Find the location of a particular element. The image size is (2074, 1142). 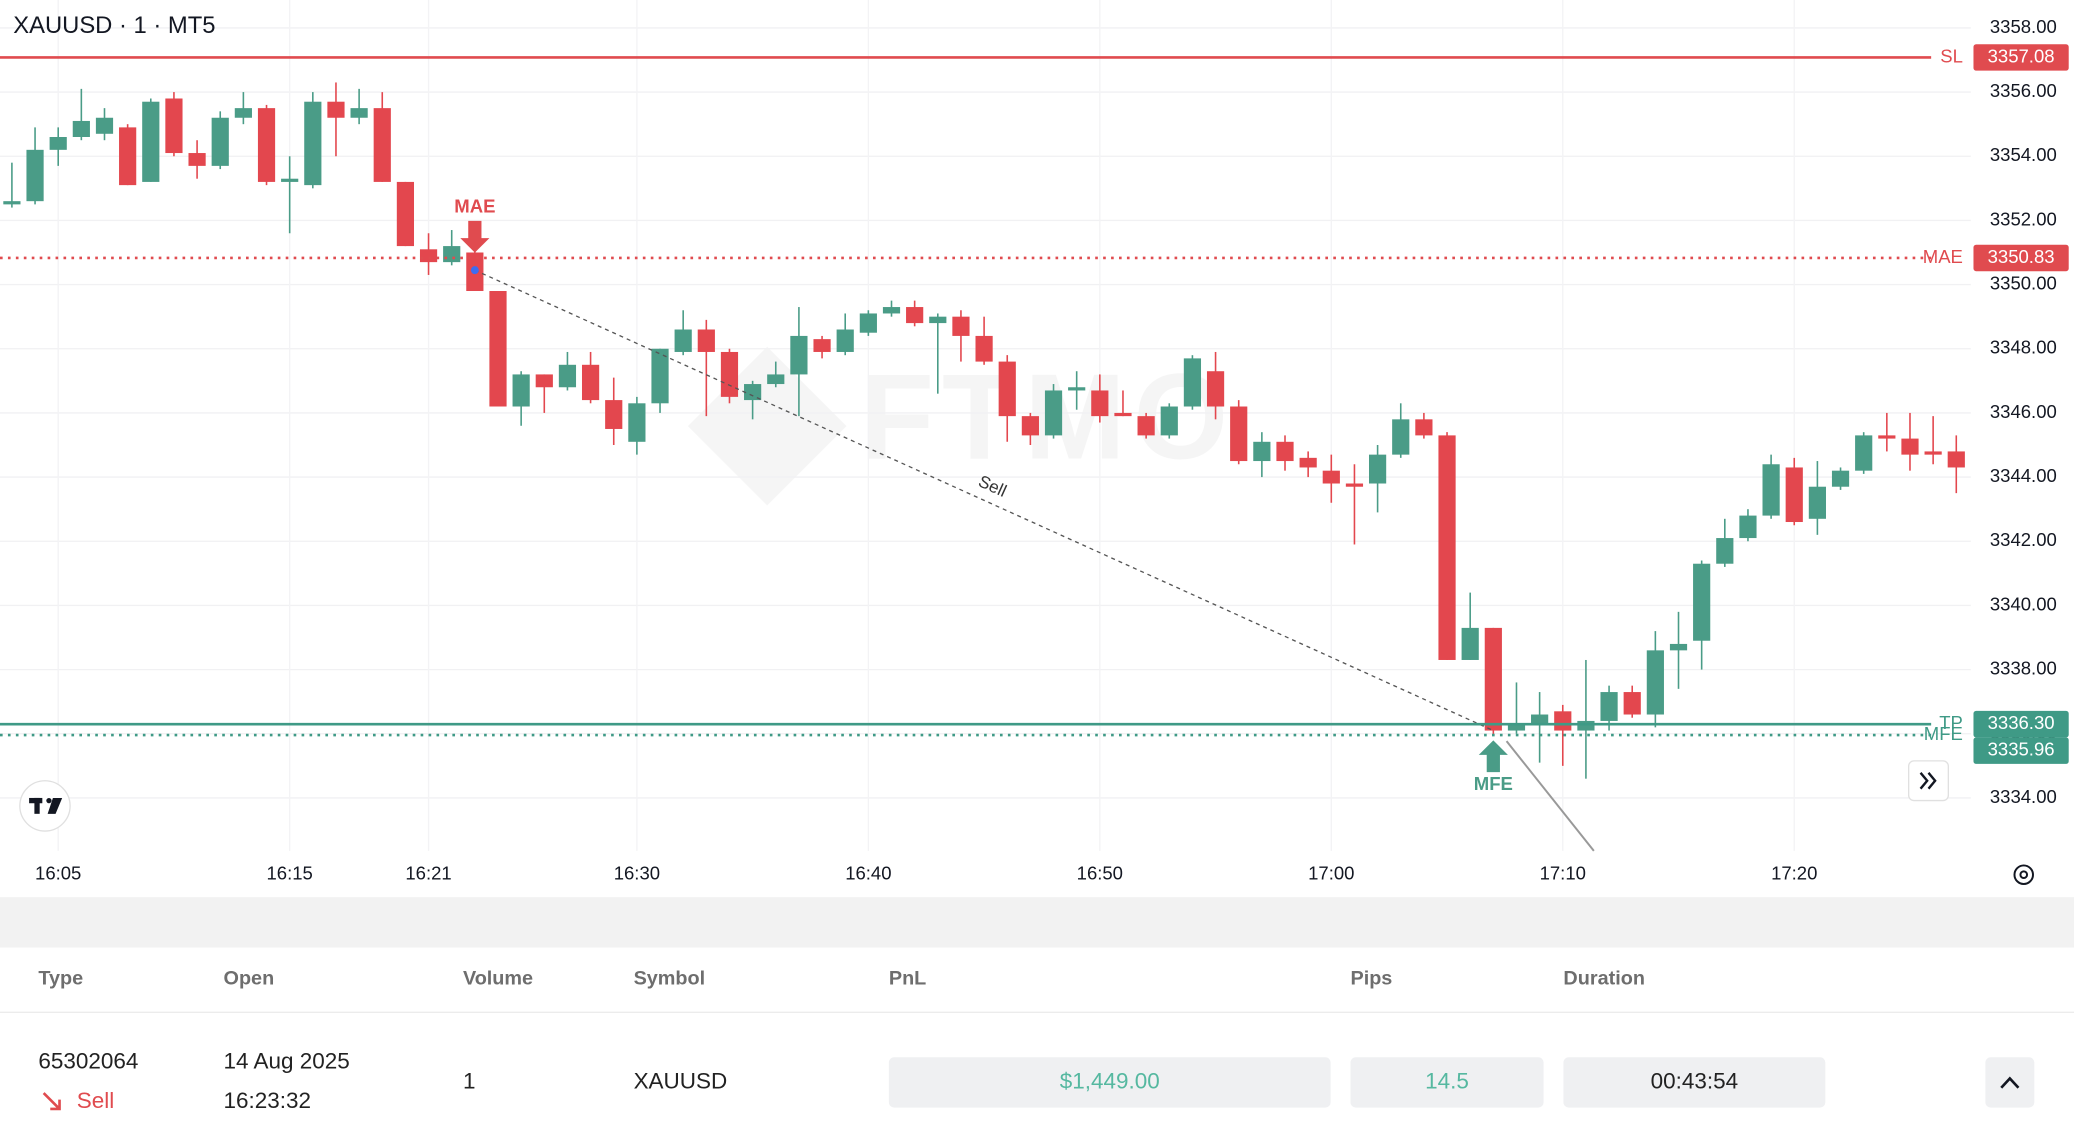

pips: 14.5 is located at coordinates (1447, 1080).